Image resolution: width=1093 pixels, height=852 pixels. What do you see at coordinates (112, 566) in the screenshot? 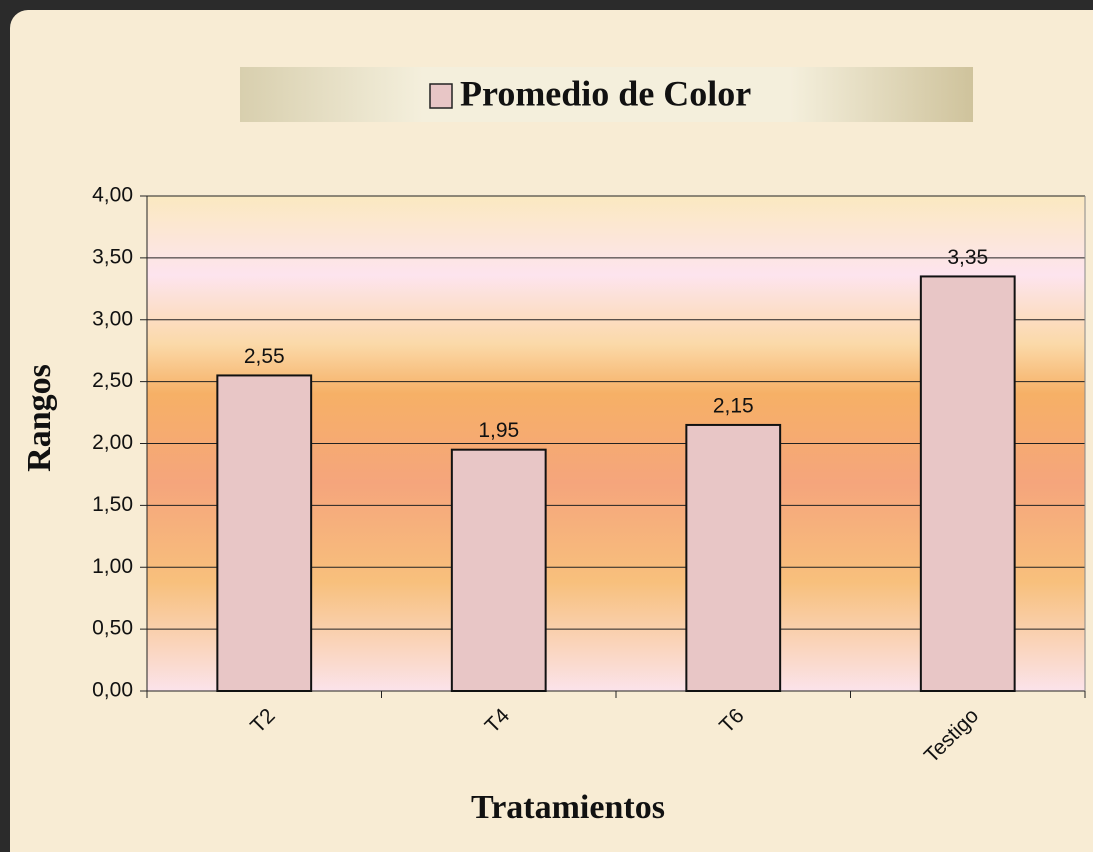
I see `y-tick-label: 1,00` at bounding box center [112, 566].